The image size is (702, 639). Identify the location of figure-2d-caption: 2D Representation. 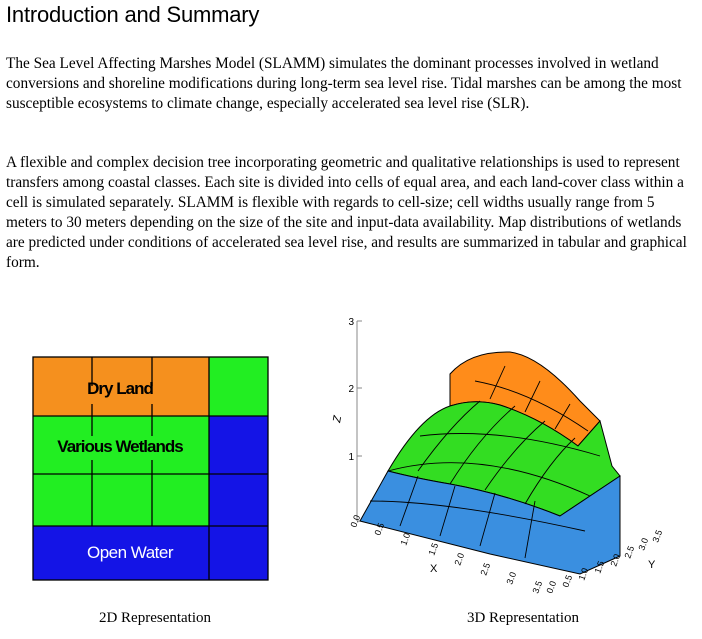
(155, 618).